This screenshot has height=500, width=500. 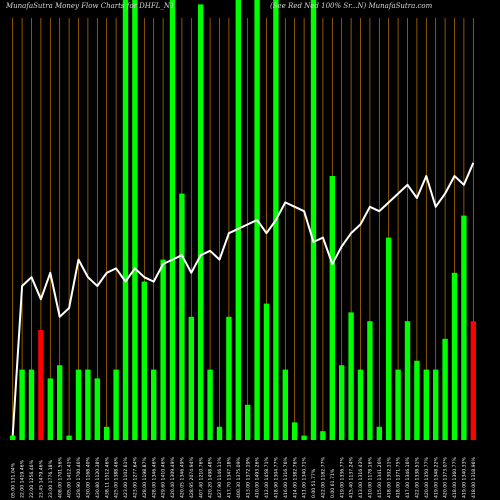 What do you see at coordinates (352, 477) in the screenshot?
I see `x-tick-label: 415.40 1137.24%` at bounding box center [352, 477].